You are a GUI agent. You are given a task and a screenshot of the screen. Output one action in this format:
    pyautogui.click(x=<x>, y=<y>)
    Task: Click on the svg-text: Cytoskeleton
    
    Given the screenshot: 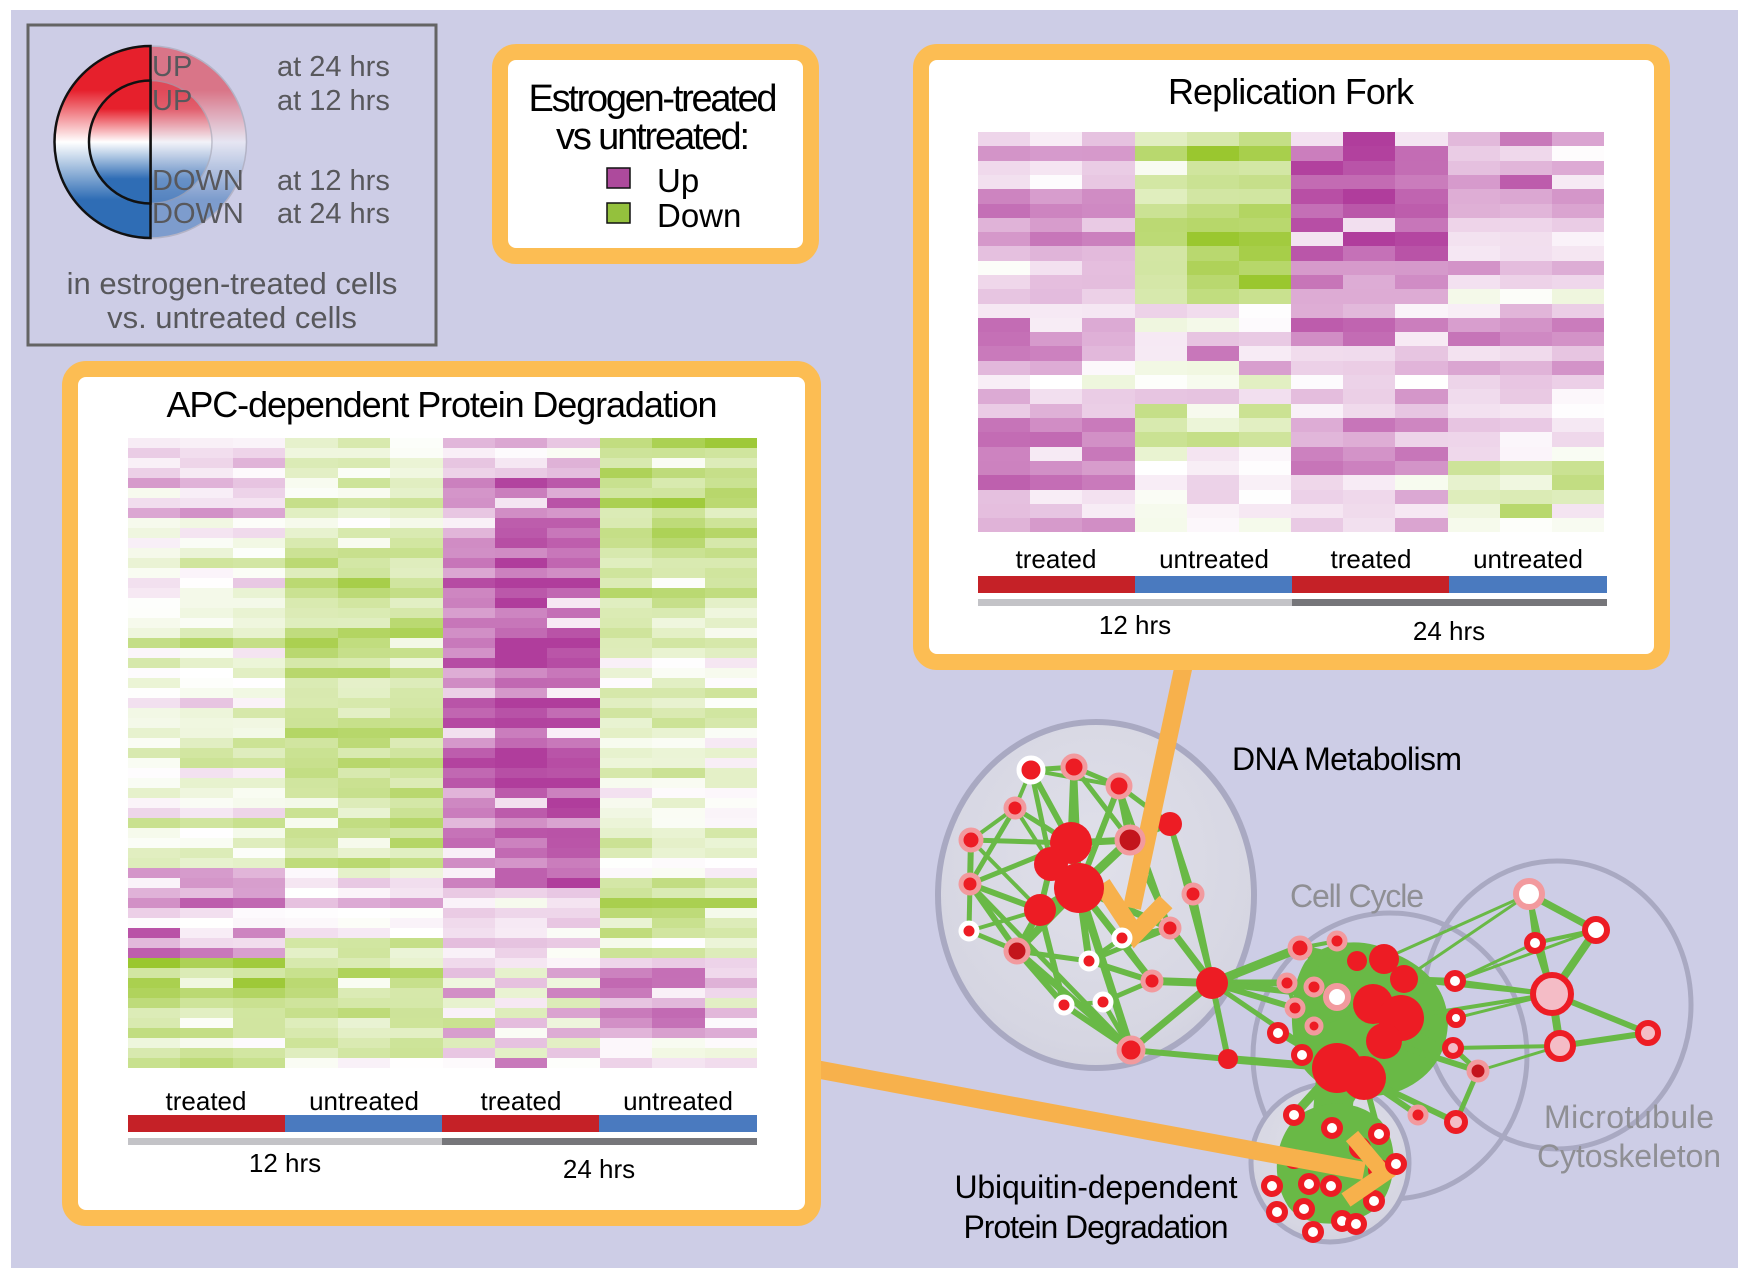 What is the action you would take?
    pyautogui.click(x=1629, y=1156)
    